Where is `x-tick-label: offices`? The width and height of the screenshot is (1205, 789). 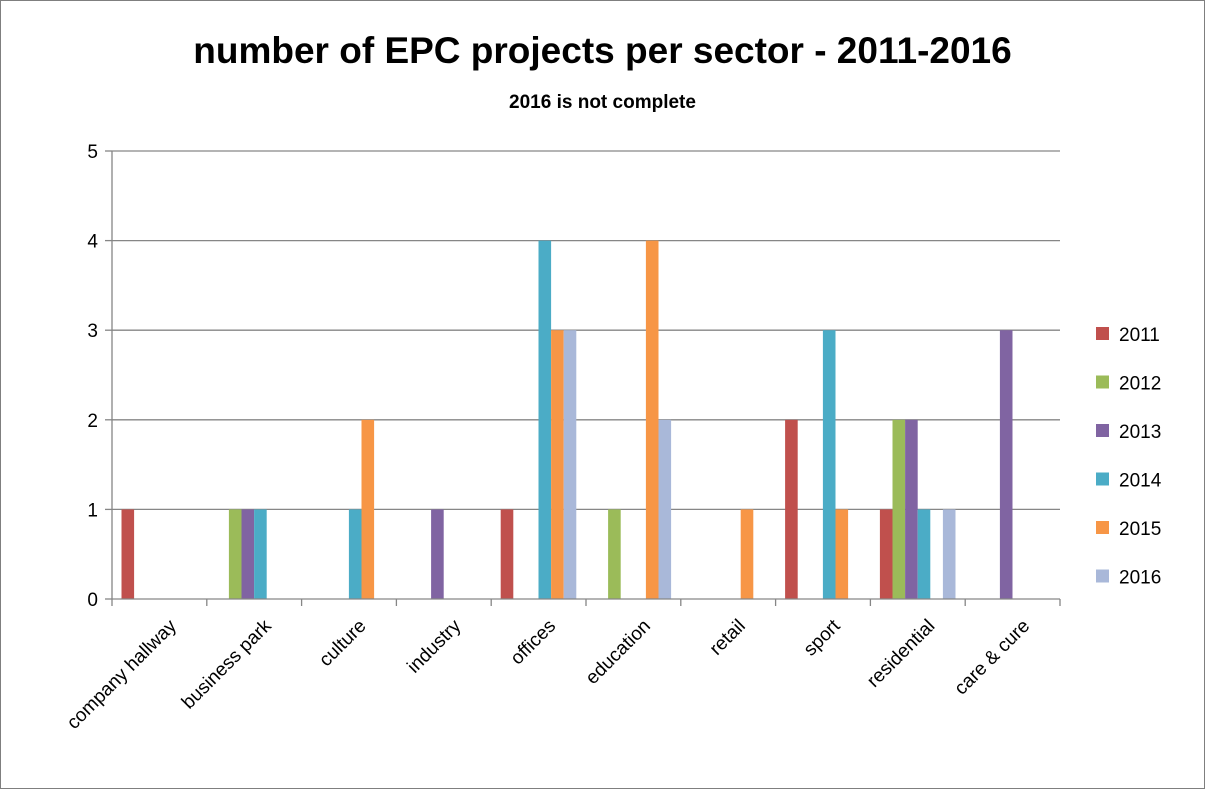
x-tick-label: offices is located at coordinates (533, 642).